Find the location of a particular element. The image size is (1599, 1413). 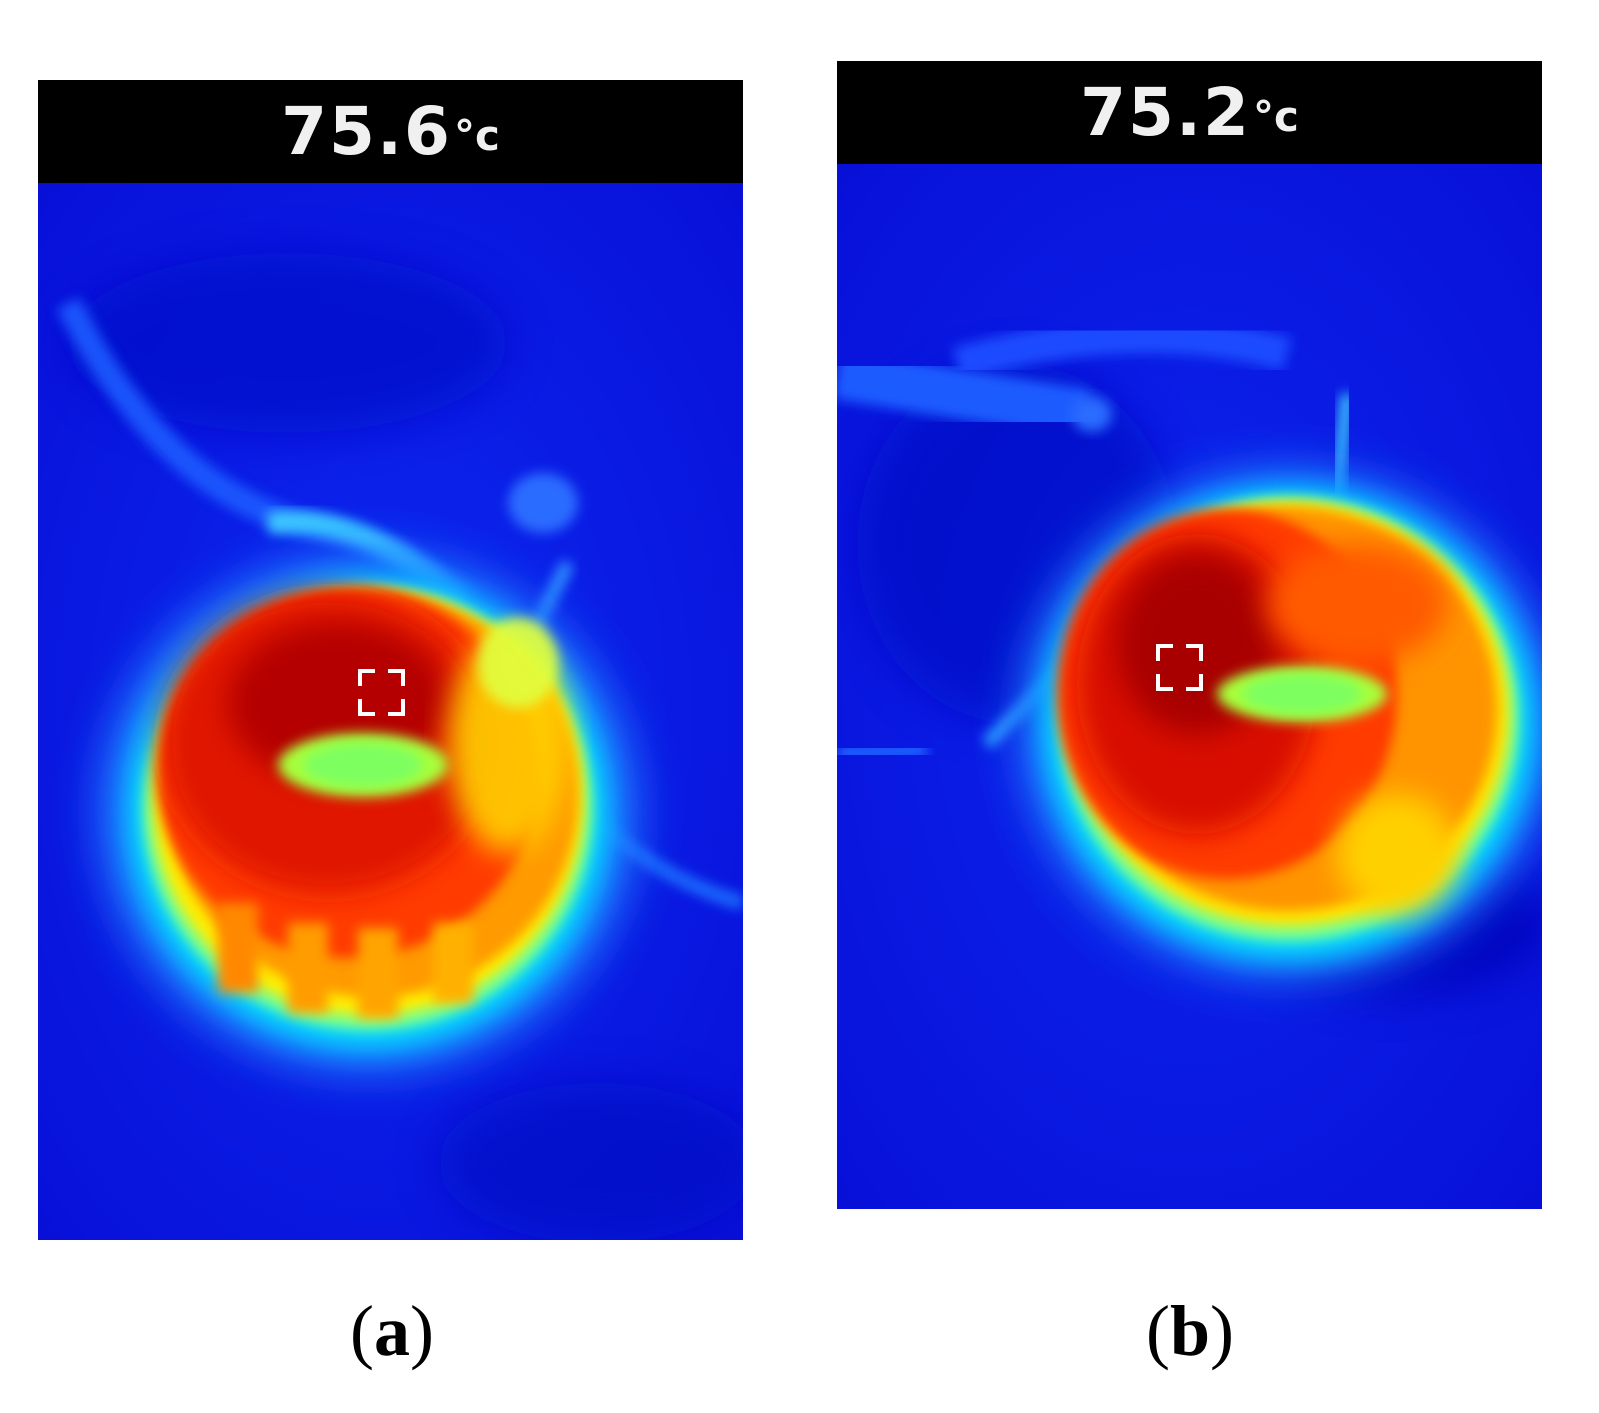

temperature-value: 75.6 is located at coordinates (366, 131).